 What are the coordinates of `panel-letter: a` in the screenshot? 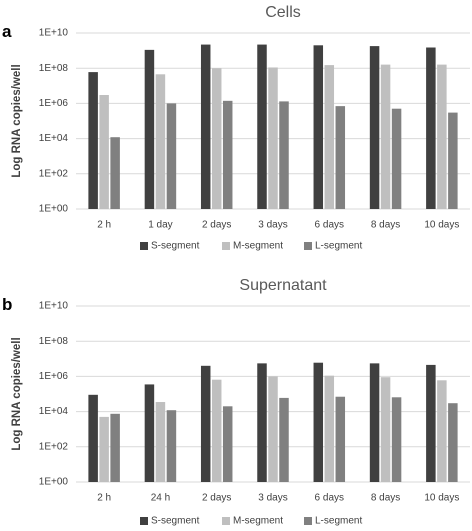 It's located at (7, 31).